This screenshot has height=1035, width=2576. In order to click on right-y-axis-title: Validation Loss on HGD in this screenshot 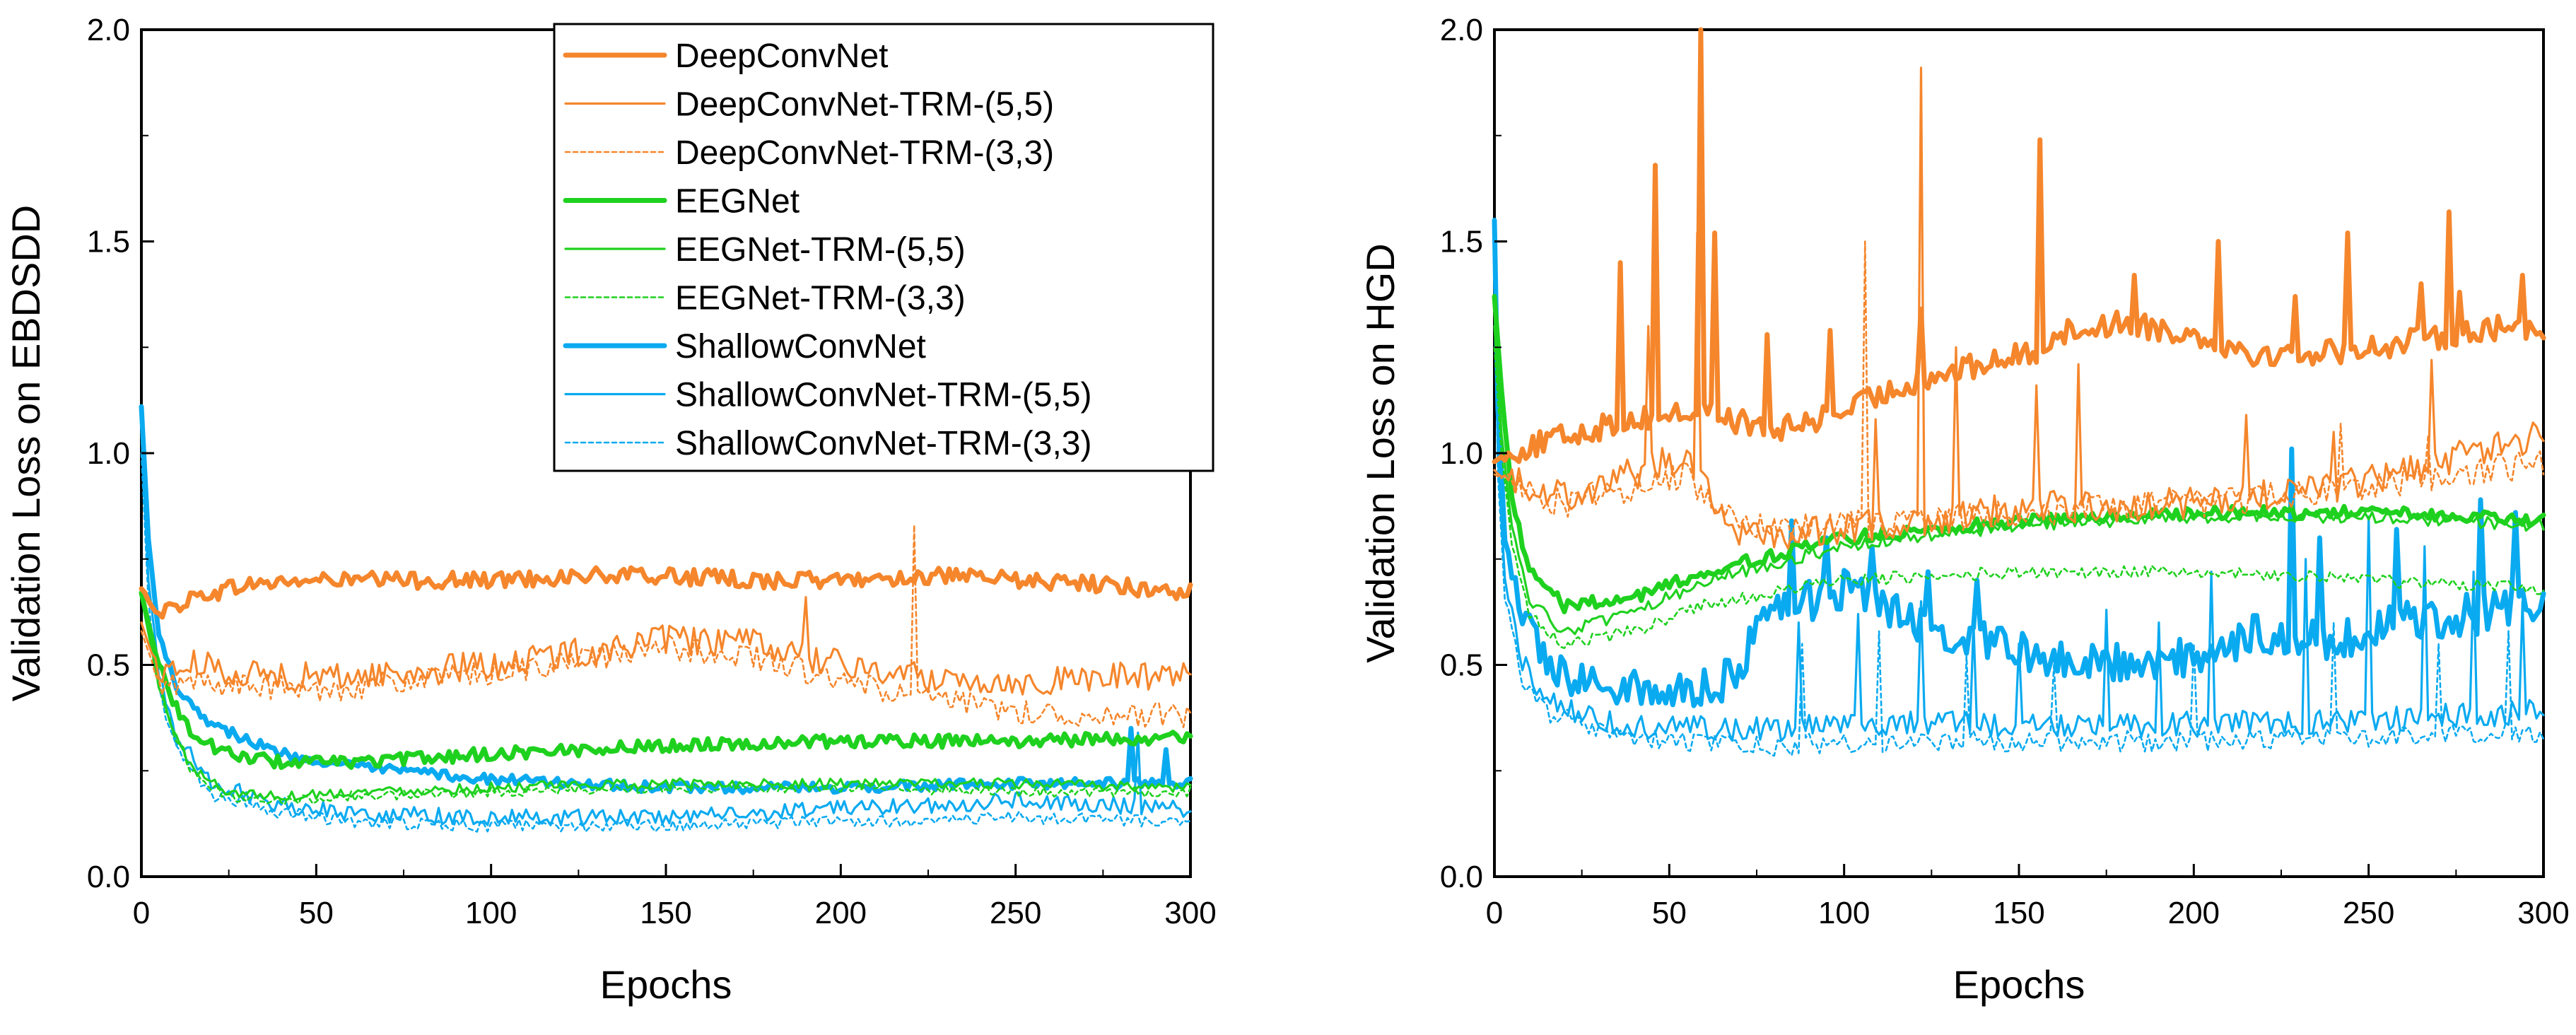, I will do `click(1380, 453)`.